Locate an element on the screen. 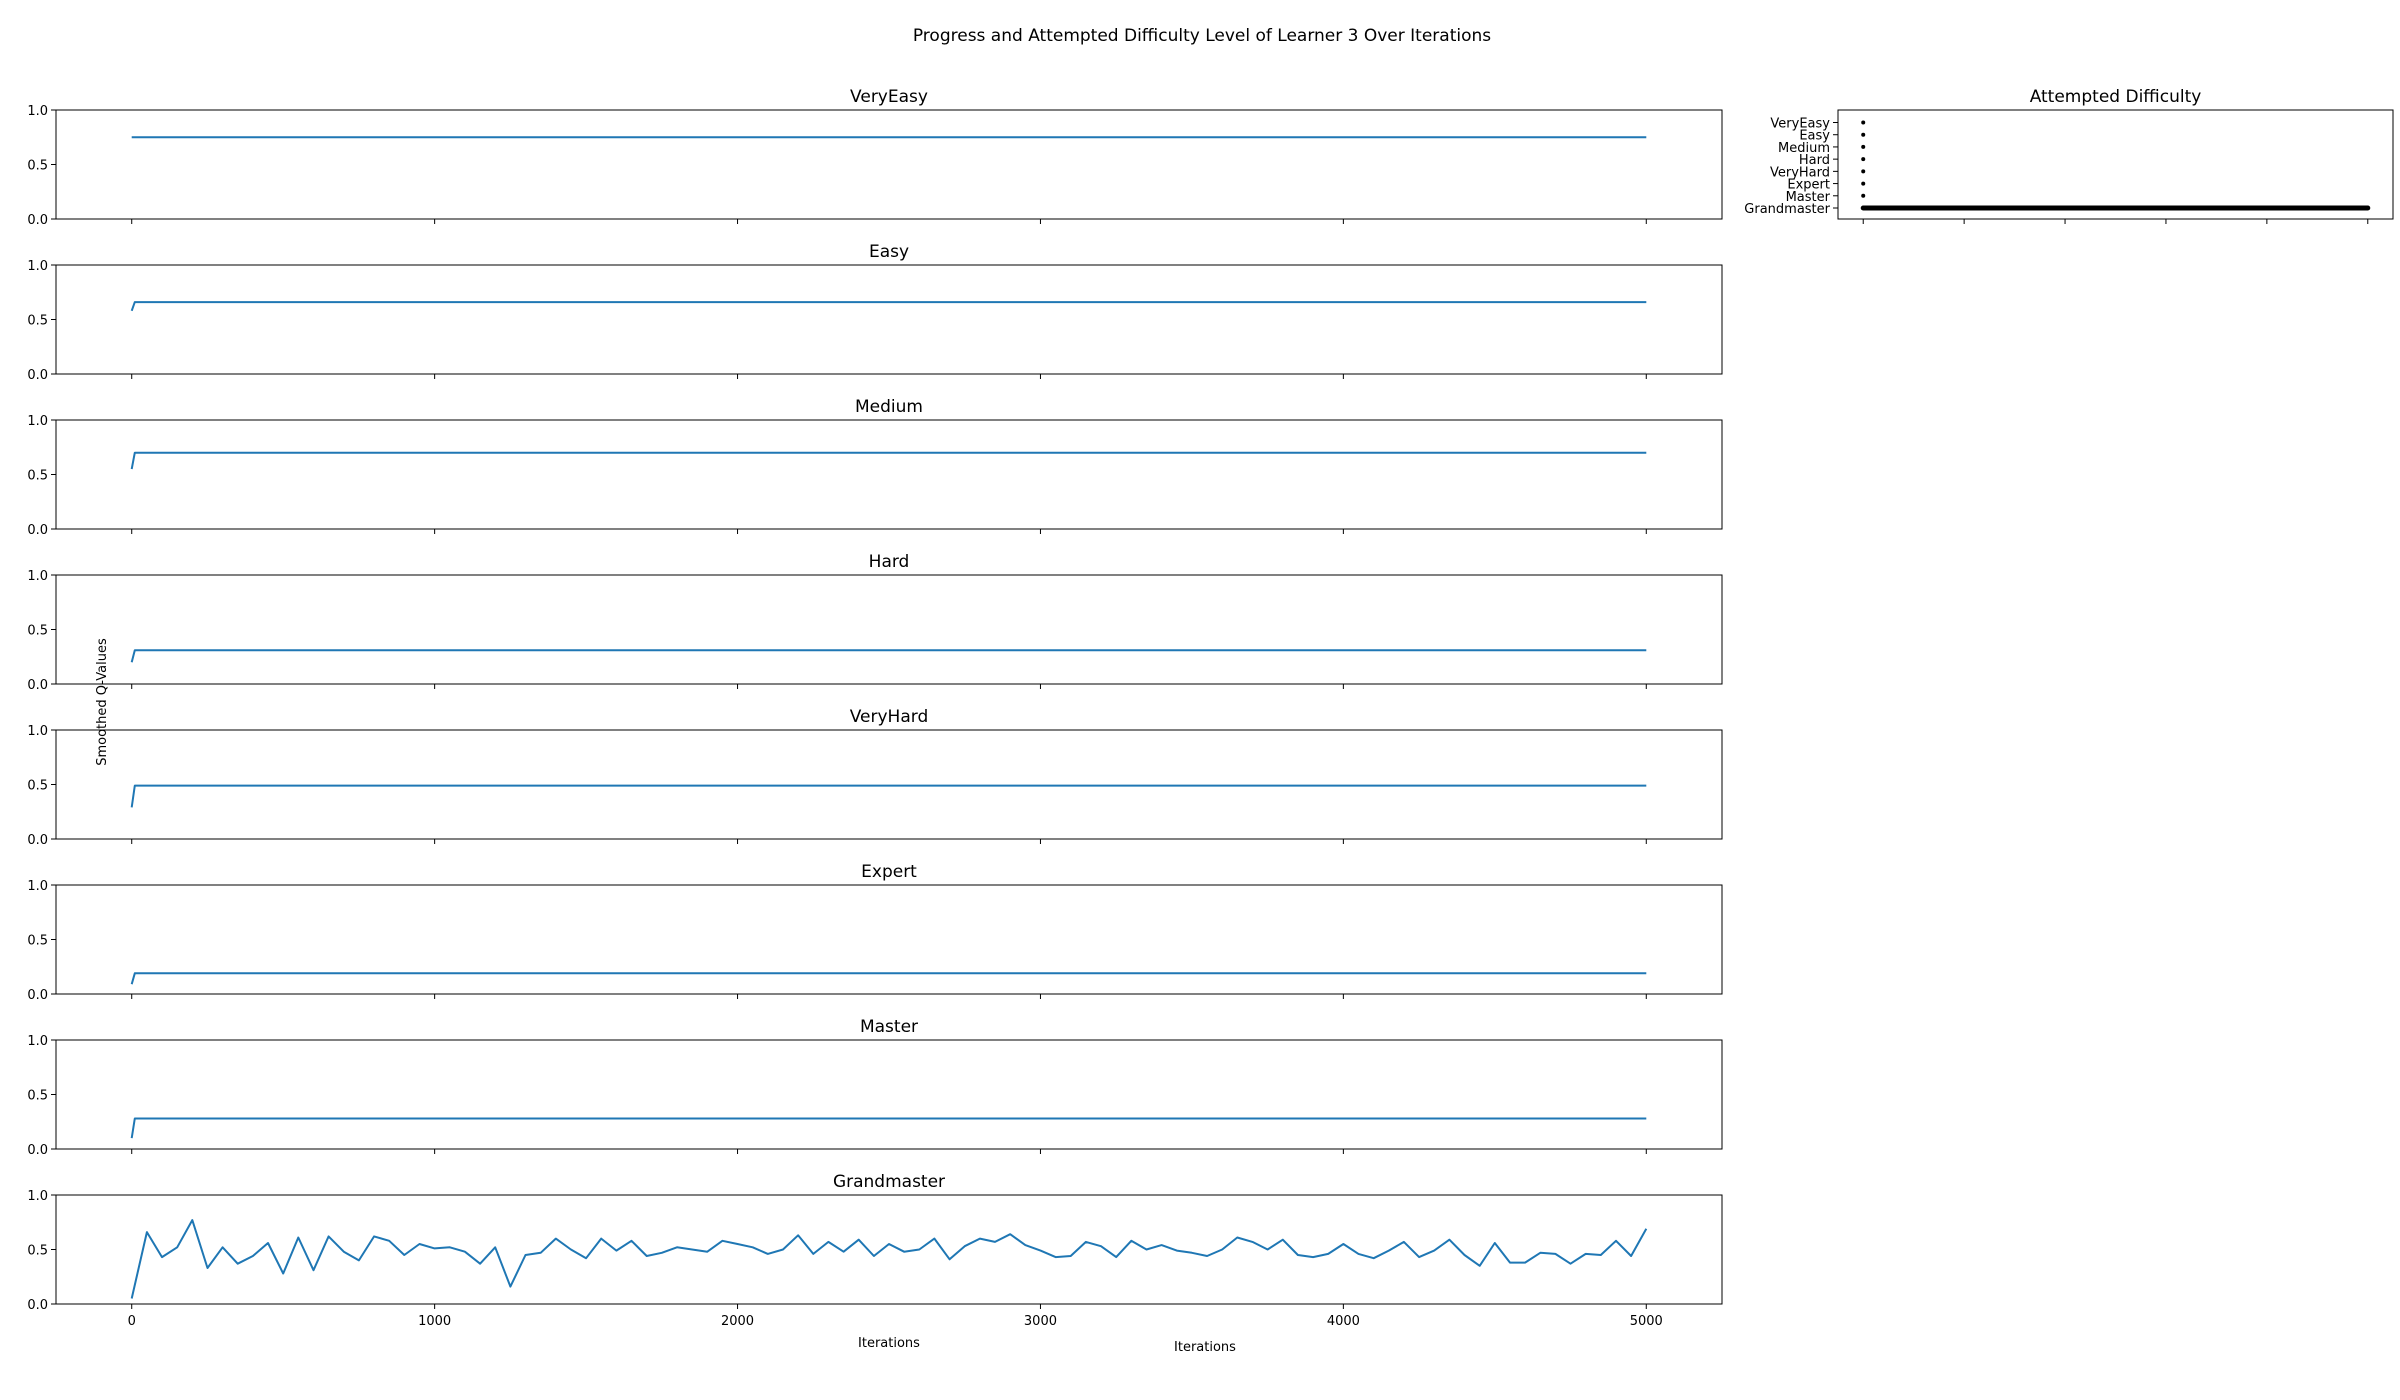 The image size is (2400, 1400). y-tick-label: VeryHard is located at coordinates (1800, 172).